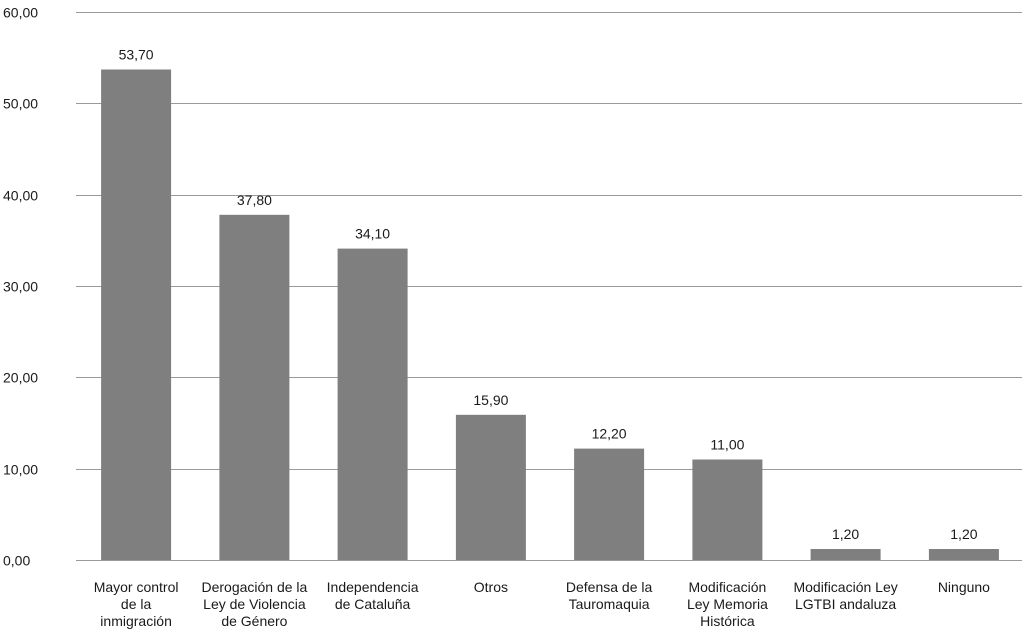 This screenshot has height=634, width=1033. I want to click on y-tick-label: 0,00, so click(16, 561).